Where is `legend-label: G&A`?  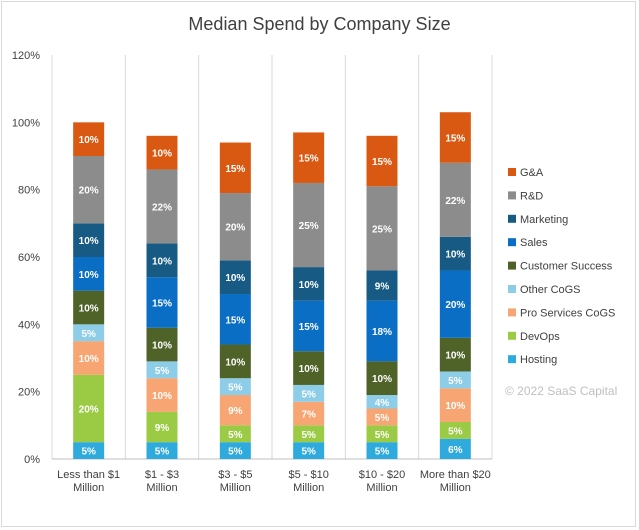
legend-label: G&A is located at coordinates (532, 173).